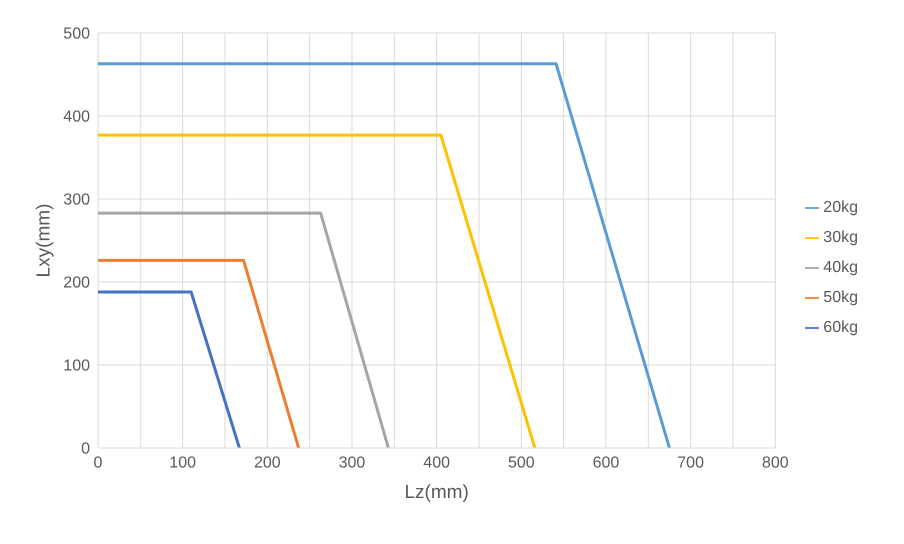  What do you see at coordinates (76, 366) in the screenshot?
I see `y-tick-label: 100` at bounding box center [76, 366].